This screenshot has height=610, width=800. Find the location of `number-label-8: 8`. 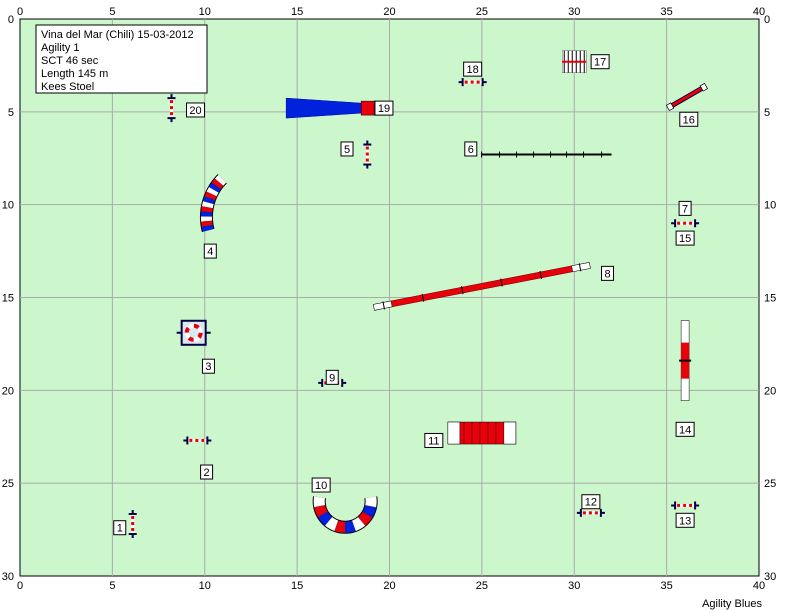

number-label-8: 8 is located at coordinates (607, 274).